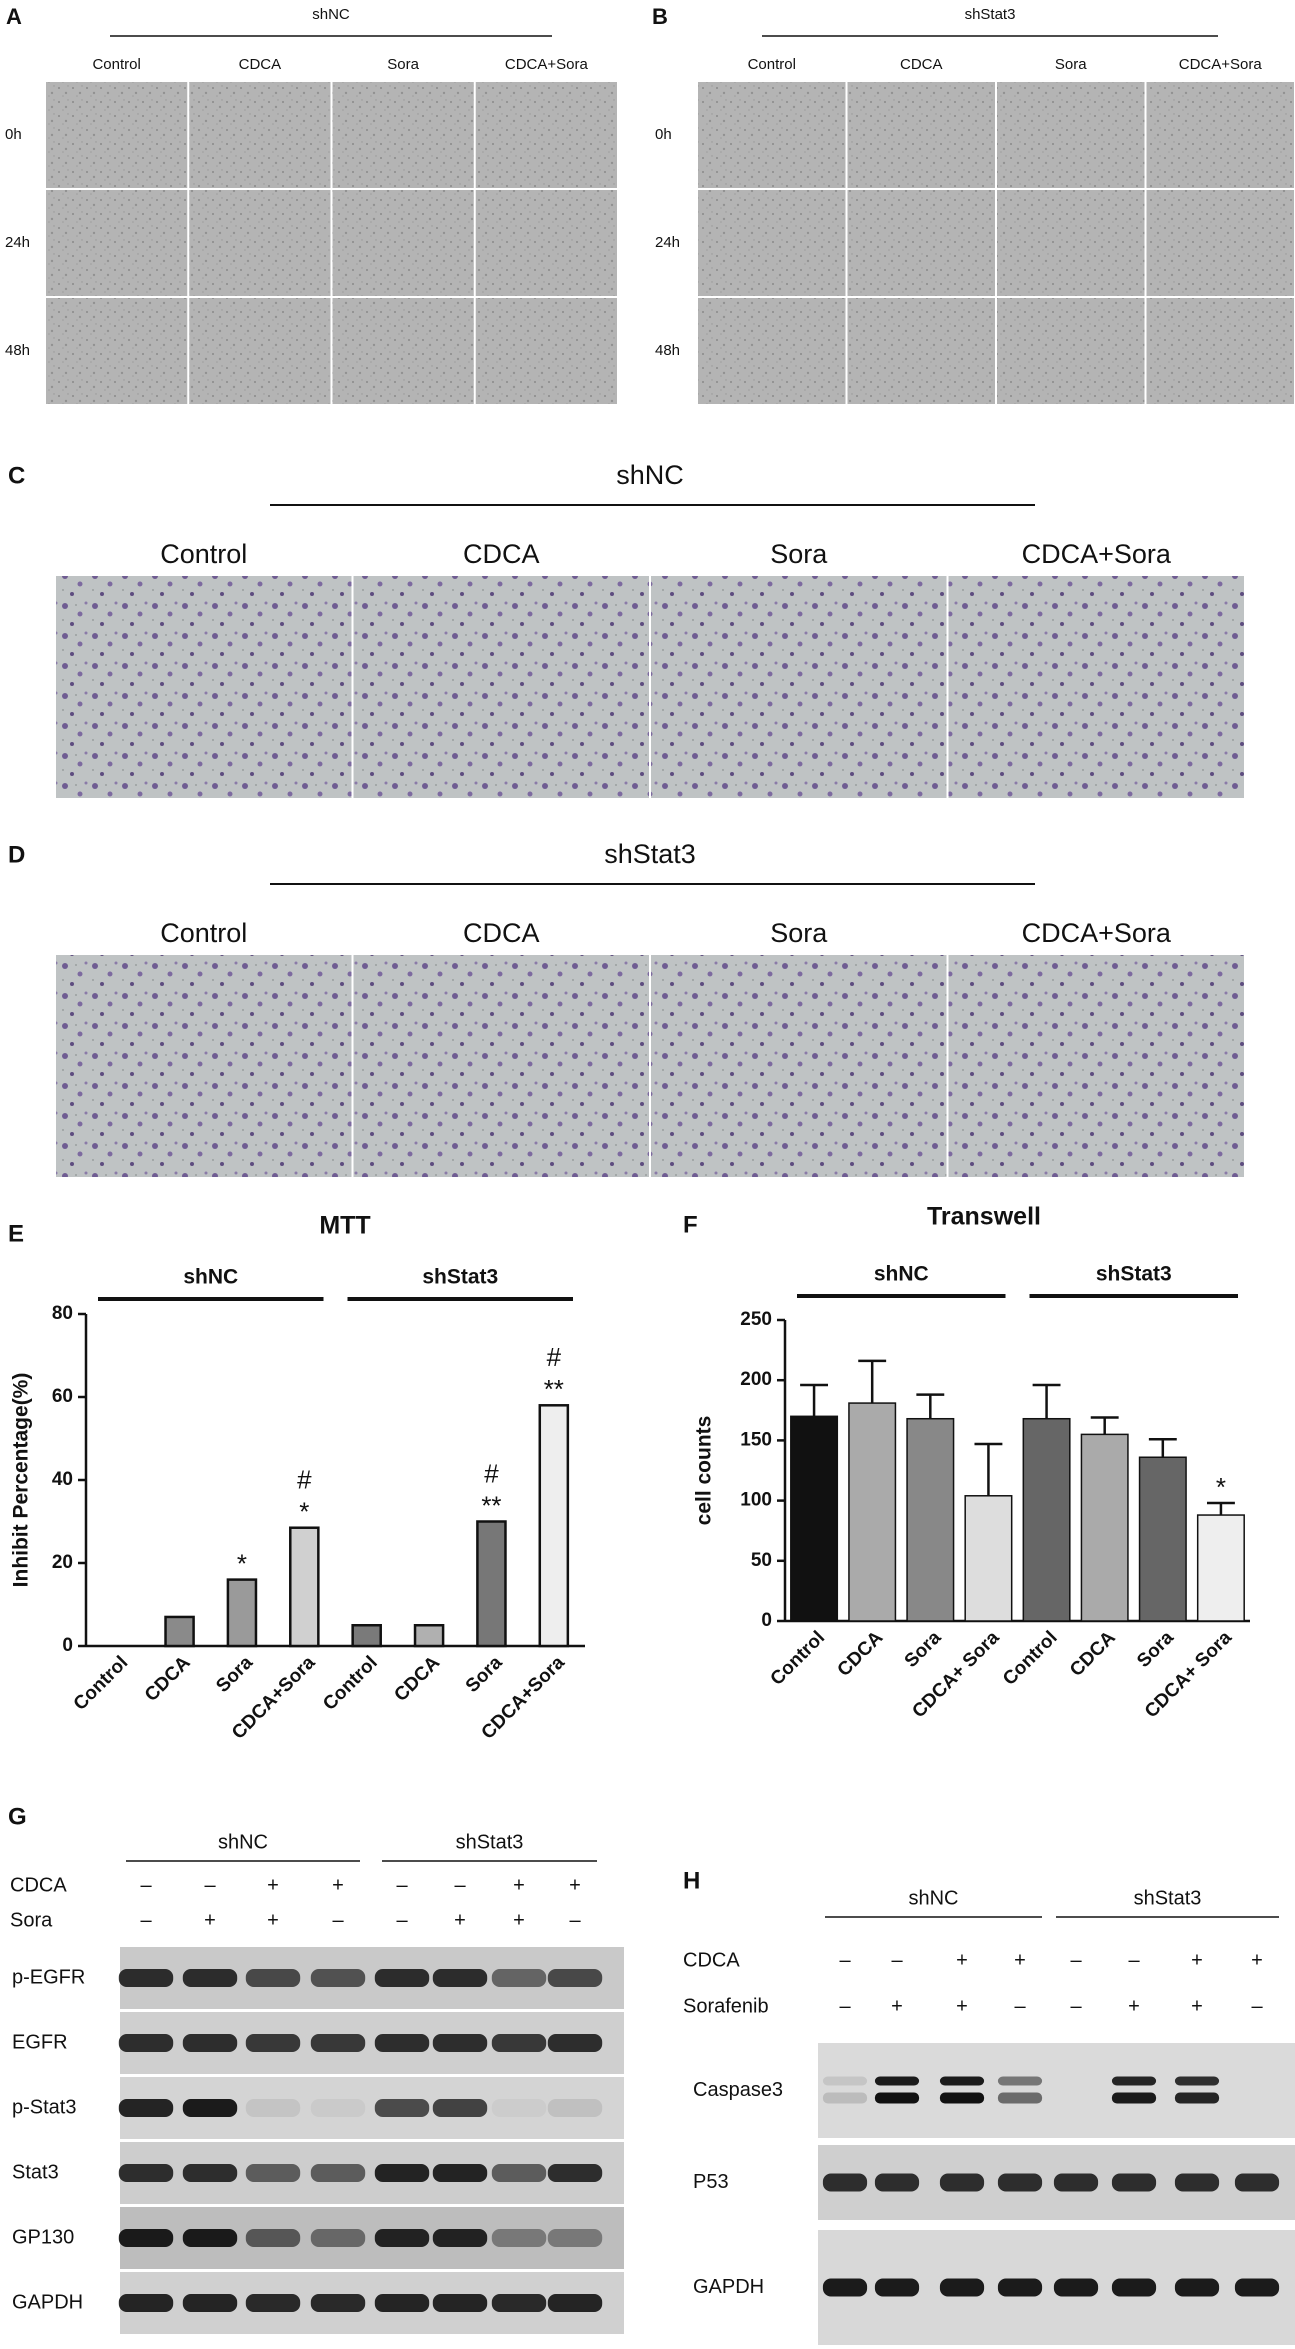 Image resolution: width=1295 pixels, height=2349 pixels. I want to click on condition-label: Sora, so click(31, 1920).